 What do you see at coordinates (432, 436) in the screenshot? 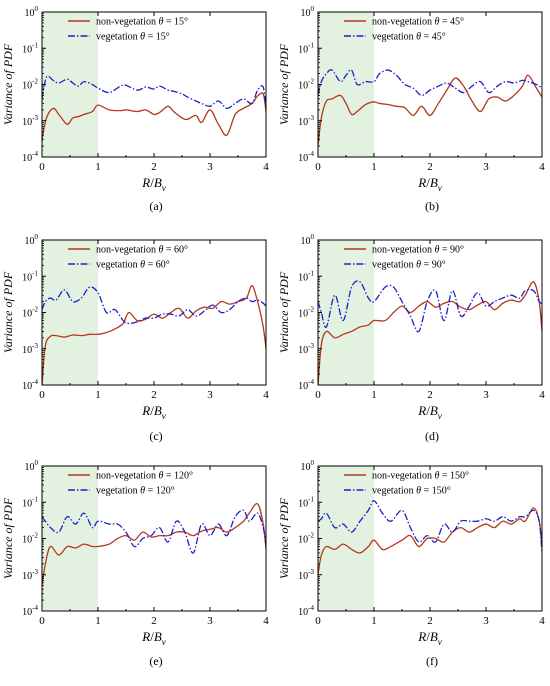
I see `panel-caption: (d)` at bounding box center [432, 436].